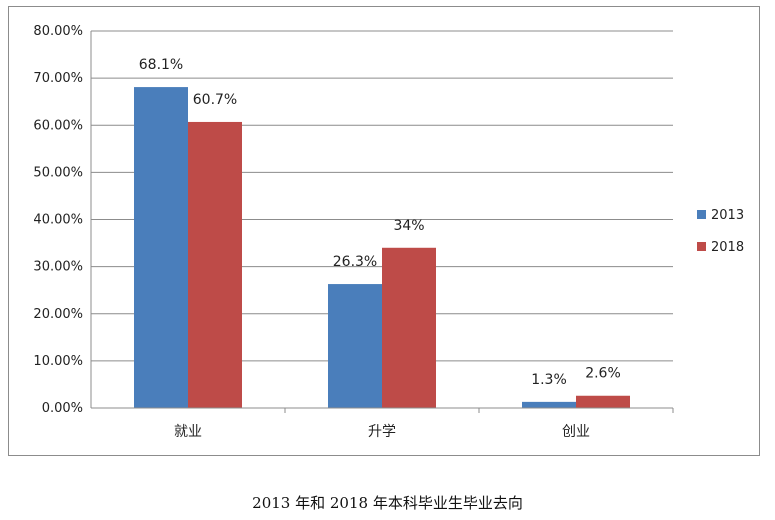 Image resolution: width=775 pixels, height=520 pixels. Describe the element at coordinates (727, 215) in the screenshot. I see `legend-label: 2013` at that location.